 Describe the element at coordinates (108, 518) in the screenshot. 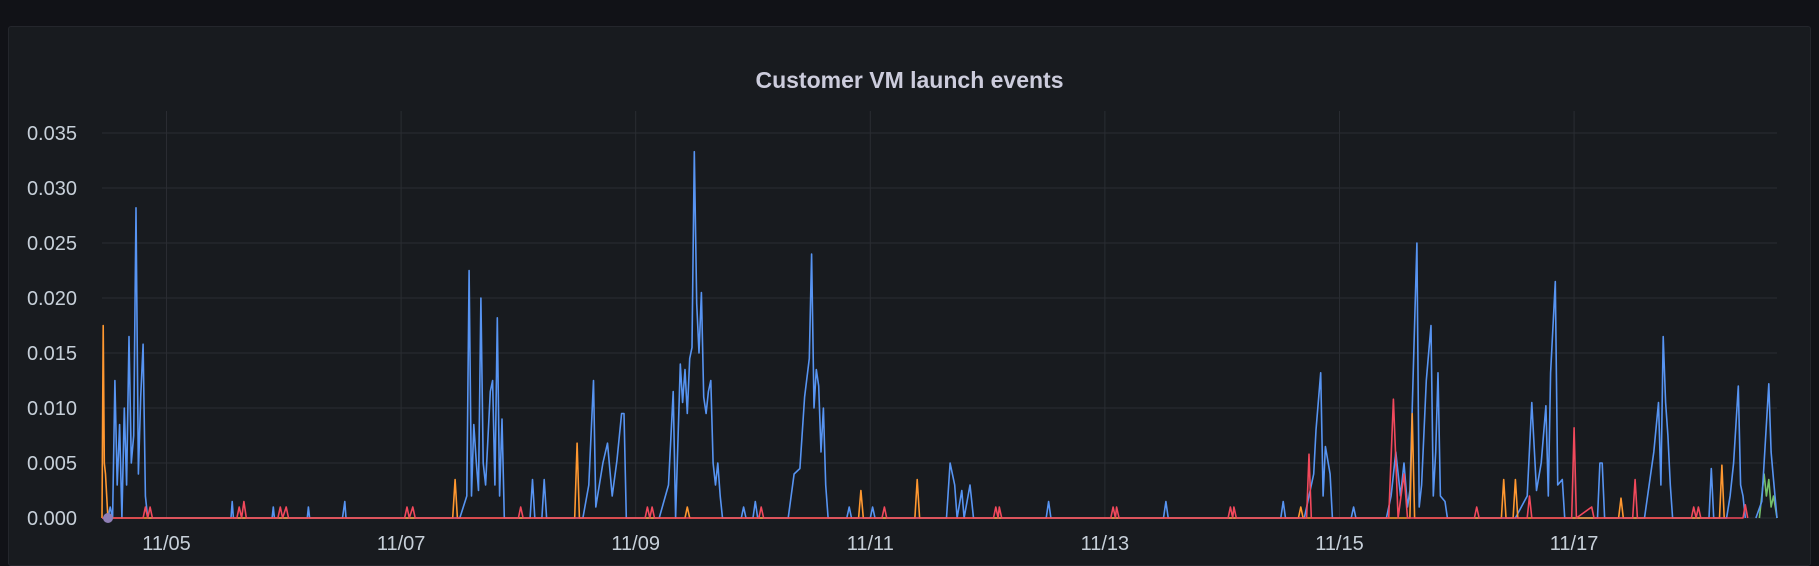

I see `series-start-marker` at that location.